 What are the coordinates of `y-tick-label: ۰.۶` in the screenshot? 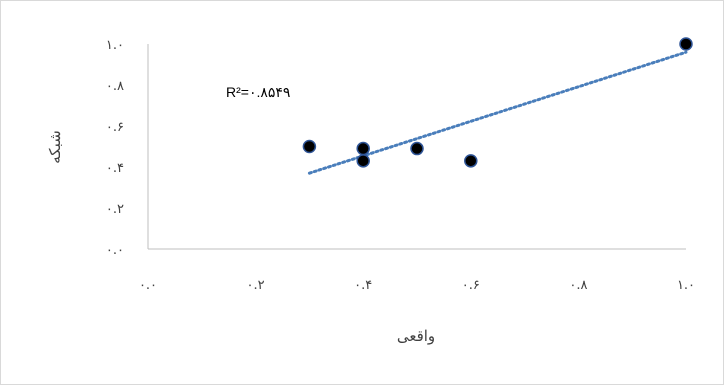 It's located at (115, 127).